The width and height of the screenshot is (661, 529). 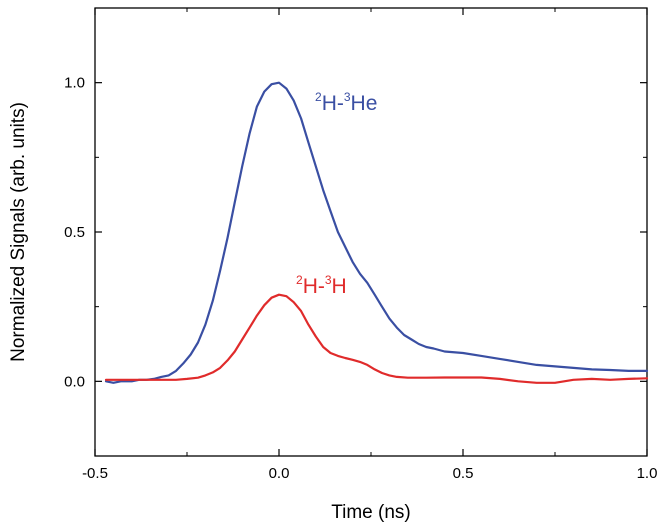 I want to click on x-tick-label: 0.0, so click(x=279, y=473).